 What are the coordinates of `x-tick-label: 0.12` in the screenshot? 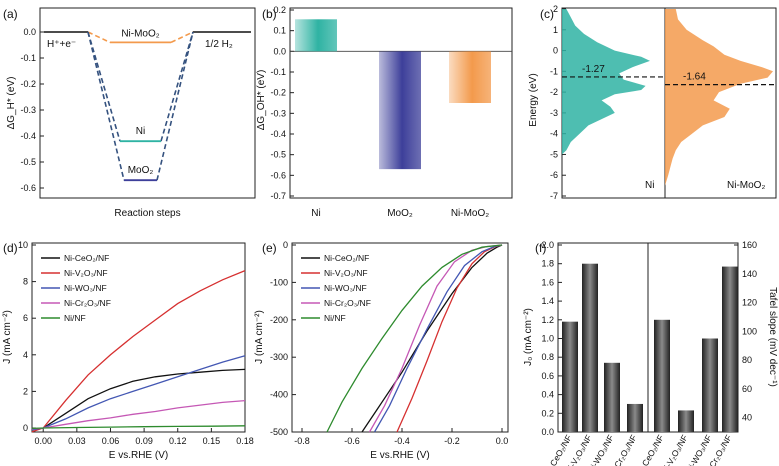 It's located at (178, 441).